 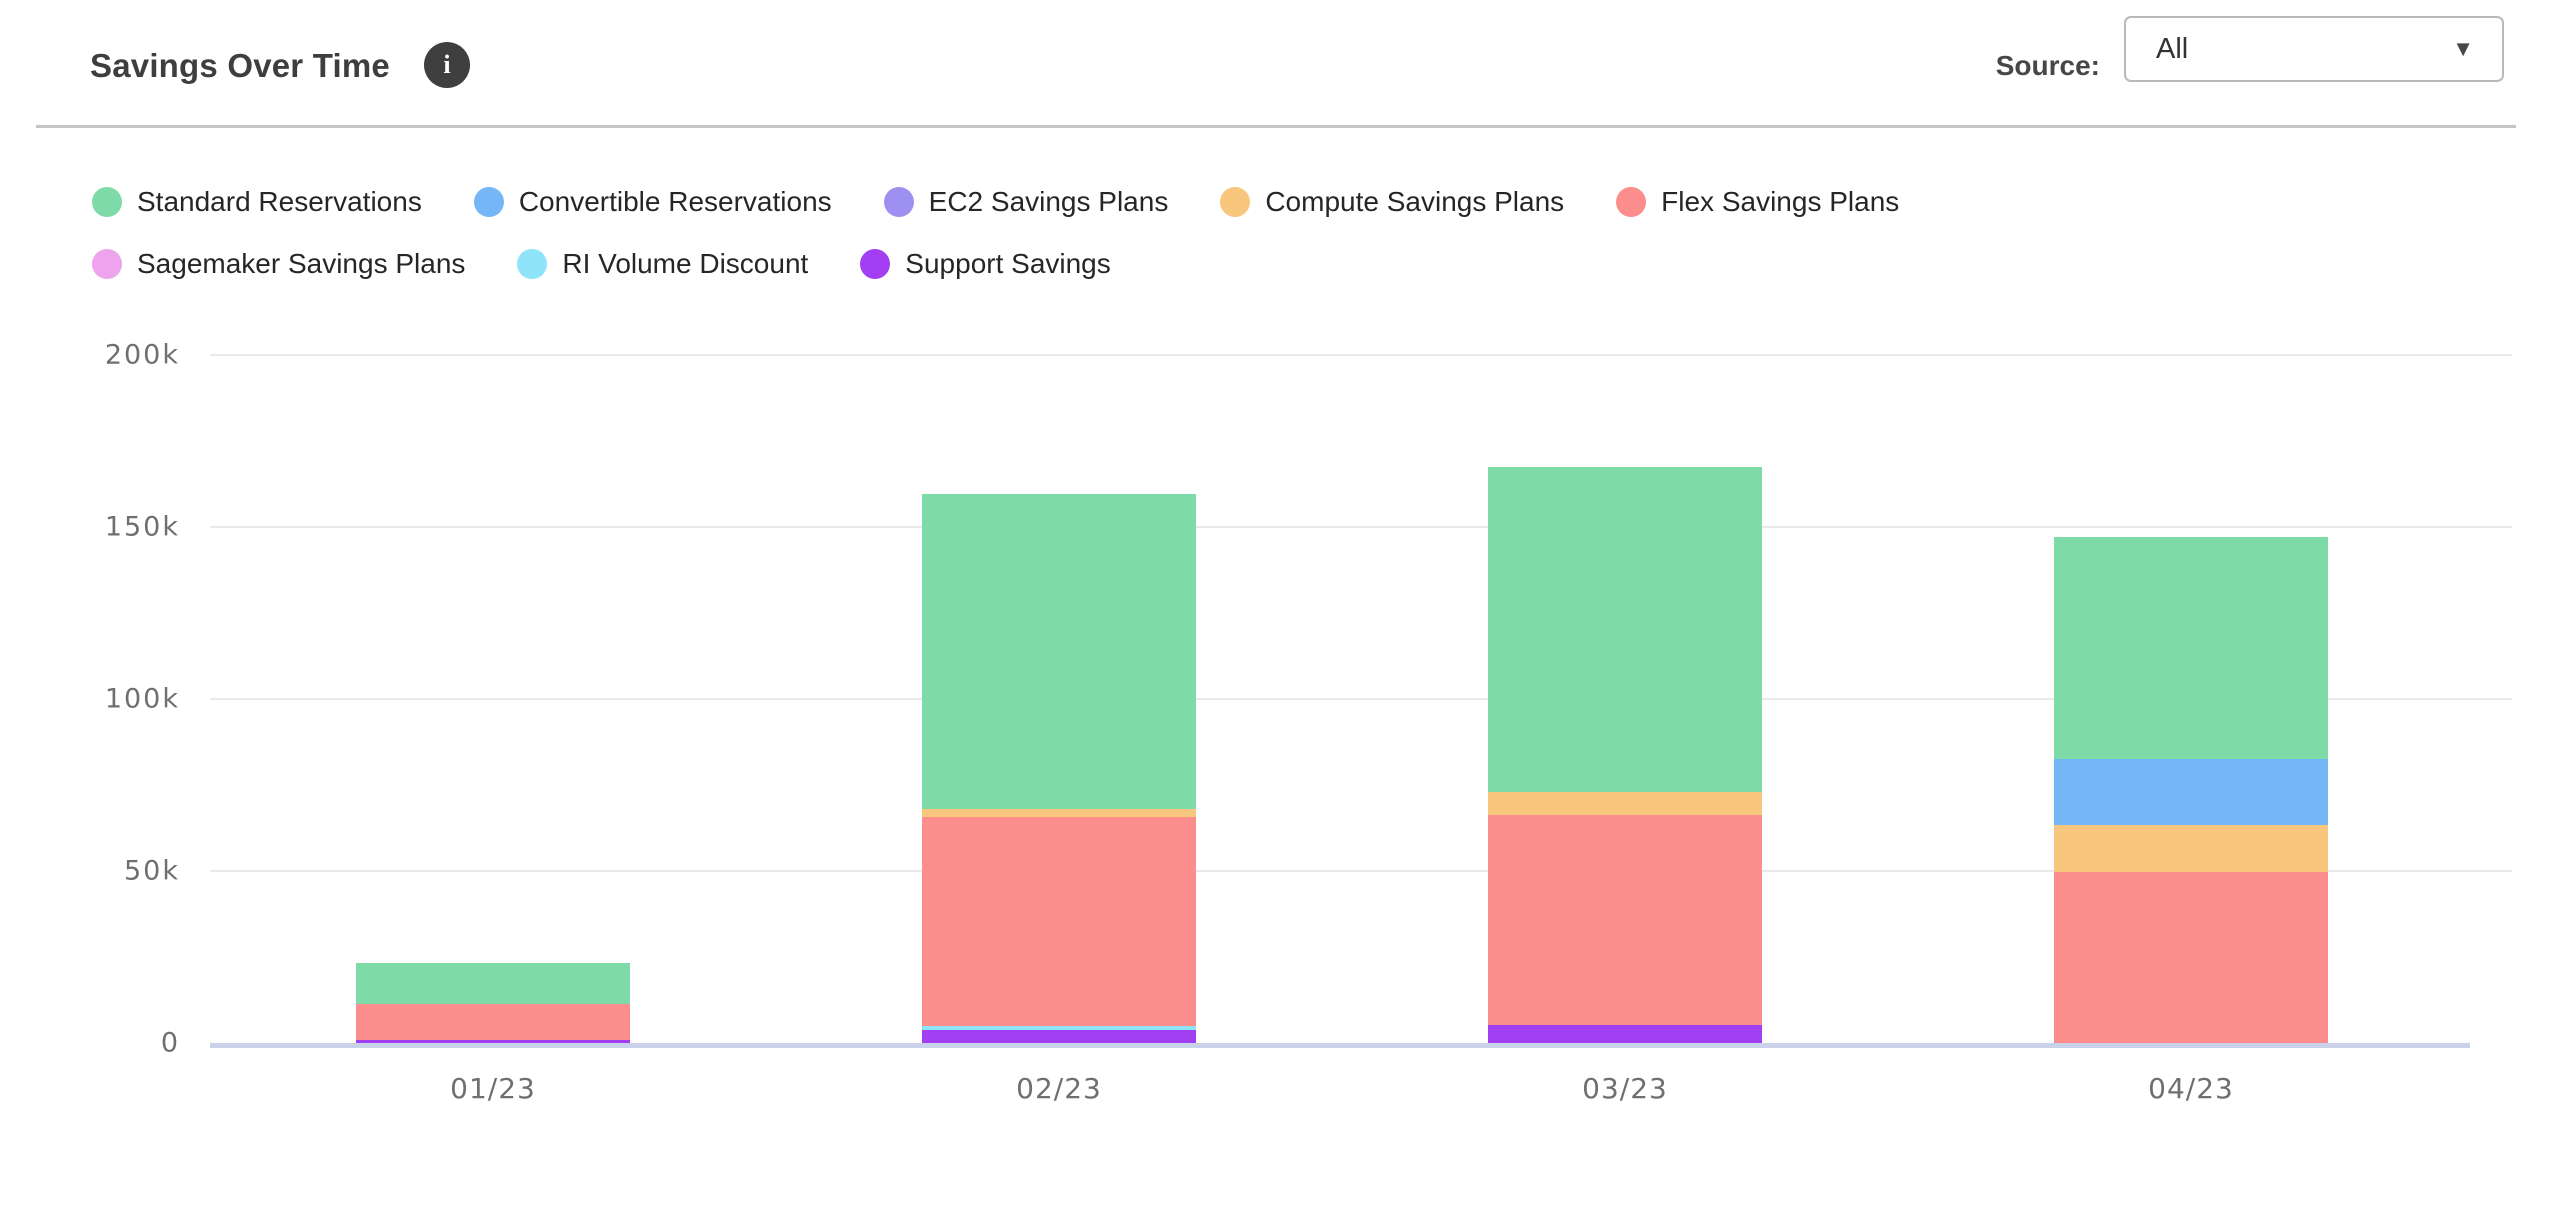 I want to click on bar-segment-convertible-reservations, so click(x=2191, y=792).